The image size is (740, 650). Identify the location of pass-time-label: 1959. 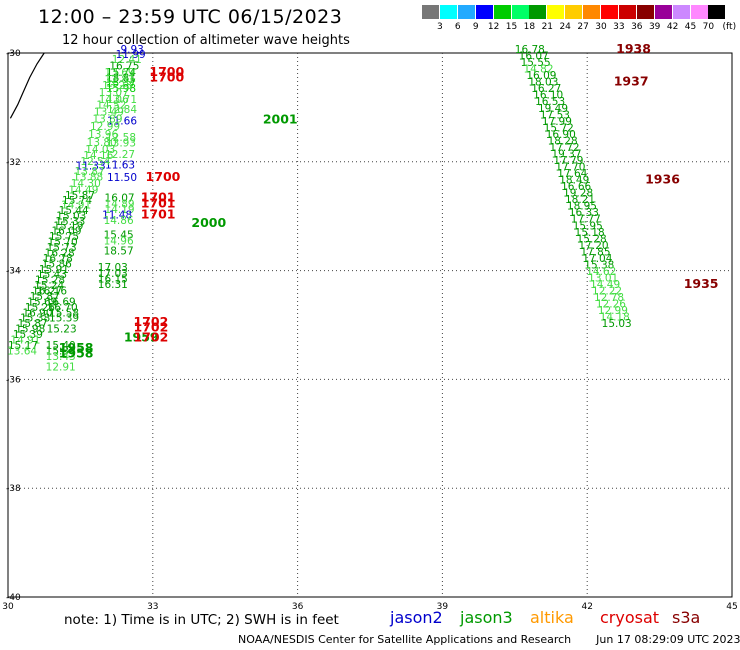
(141, 336).